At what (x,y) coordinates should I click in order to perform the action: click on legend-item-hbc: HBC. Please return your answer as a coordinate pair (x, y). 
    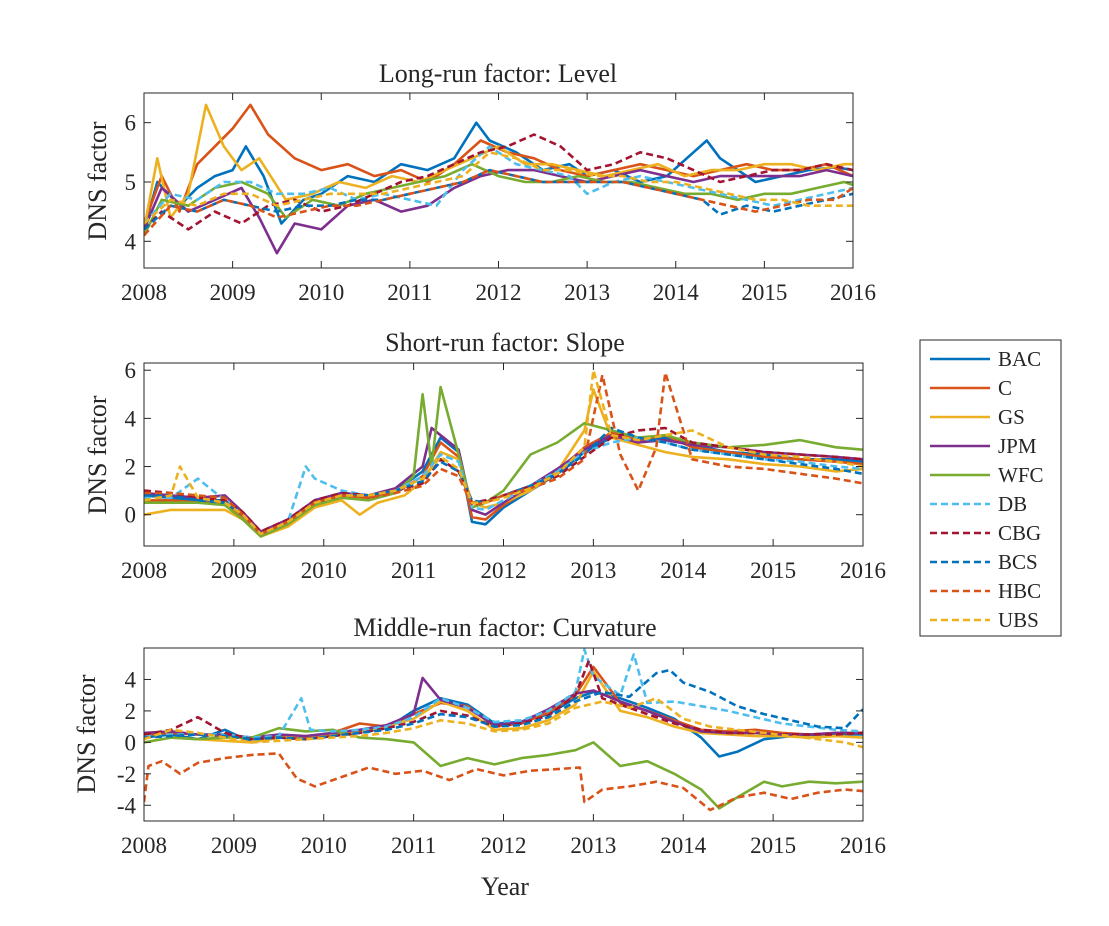
    Looking at the image, I should click on (985, 591).